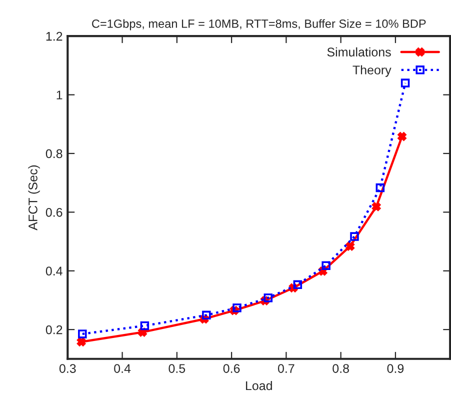 Image resolution: width=451 pixels, height=401 pixels. Describe the element at coordinates (54, 36) in the screenshot. I see `y-tick-label: 1.2` at that location.